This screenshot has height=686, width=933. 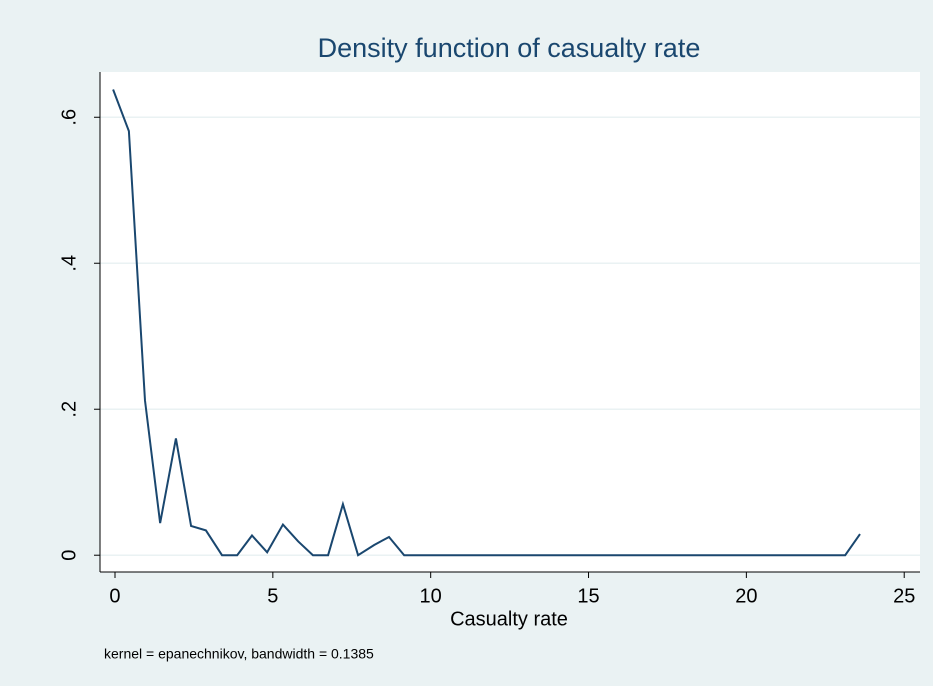 What do you see at coordinates (509, 619) in the screenshot?
I see `x-axis-label: Casualty rate` at bounding box center [509, 619].